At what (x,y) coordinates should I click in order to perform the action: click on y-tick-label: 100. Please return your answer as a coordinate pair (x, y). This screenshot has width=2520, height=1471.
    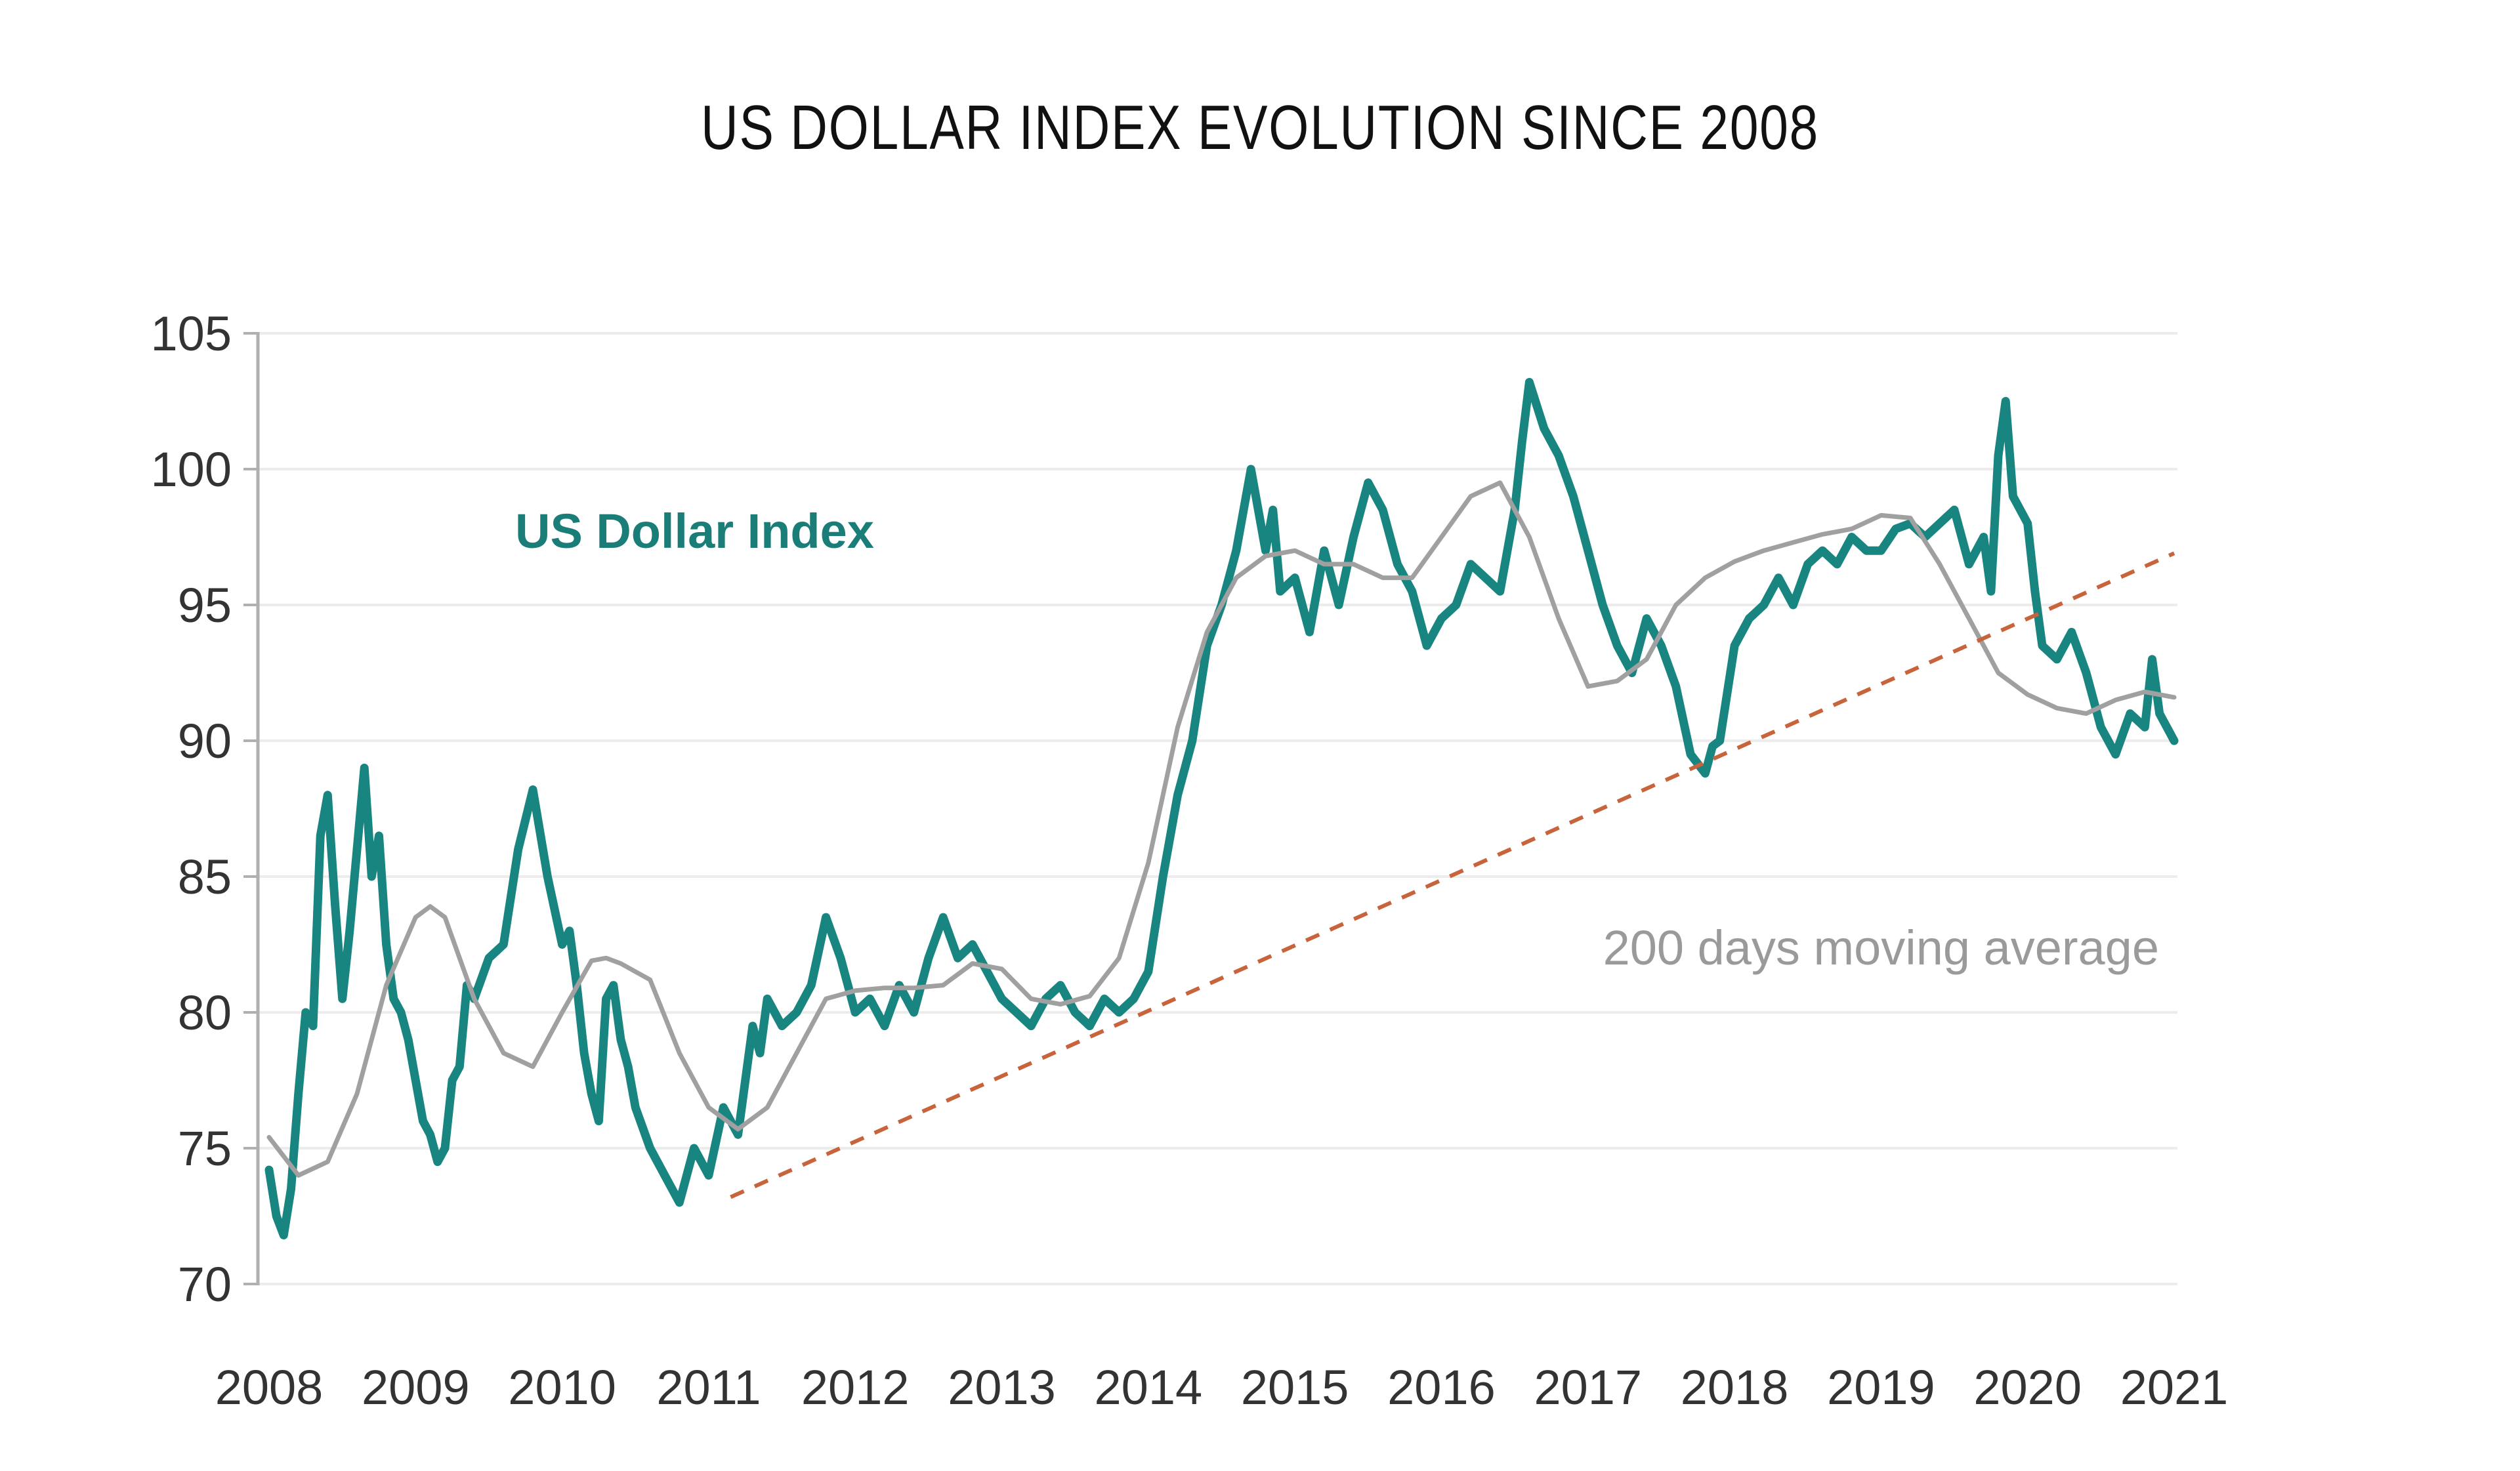
    Looking at the image, I should click on (191, 469).